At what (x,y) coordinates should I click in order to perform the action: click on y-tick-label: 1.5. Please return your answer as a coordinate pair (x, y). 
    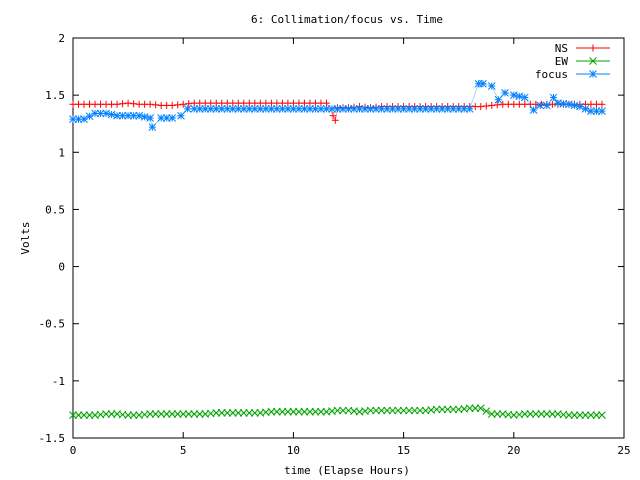
    Looking at the image, I should click on (55, 95).